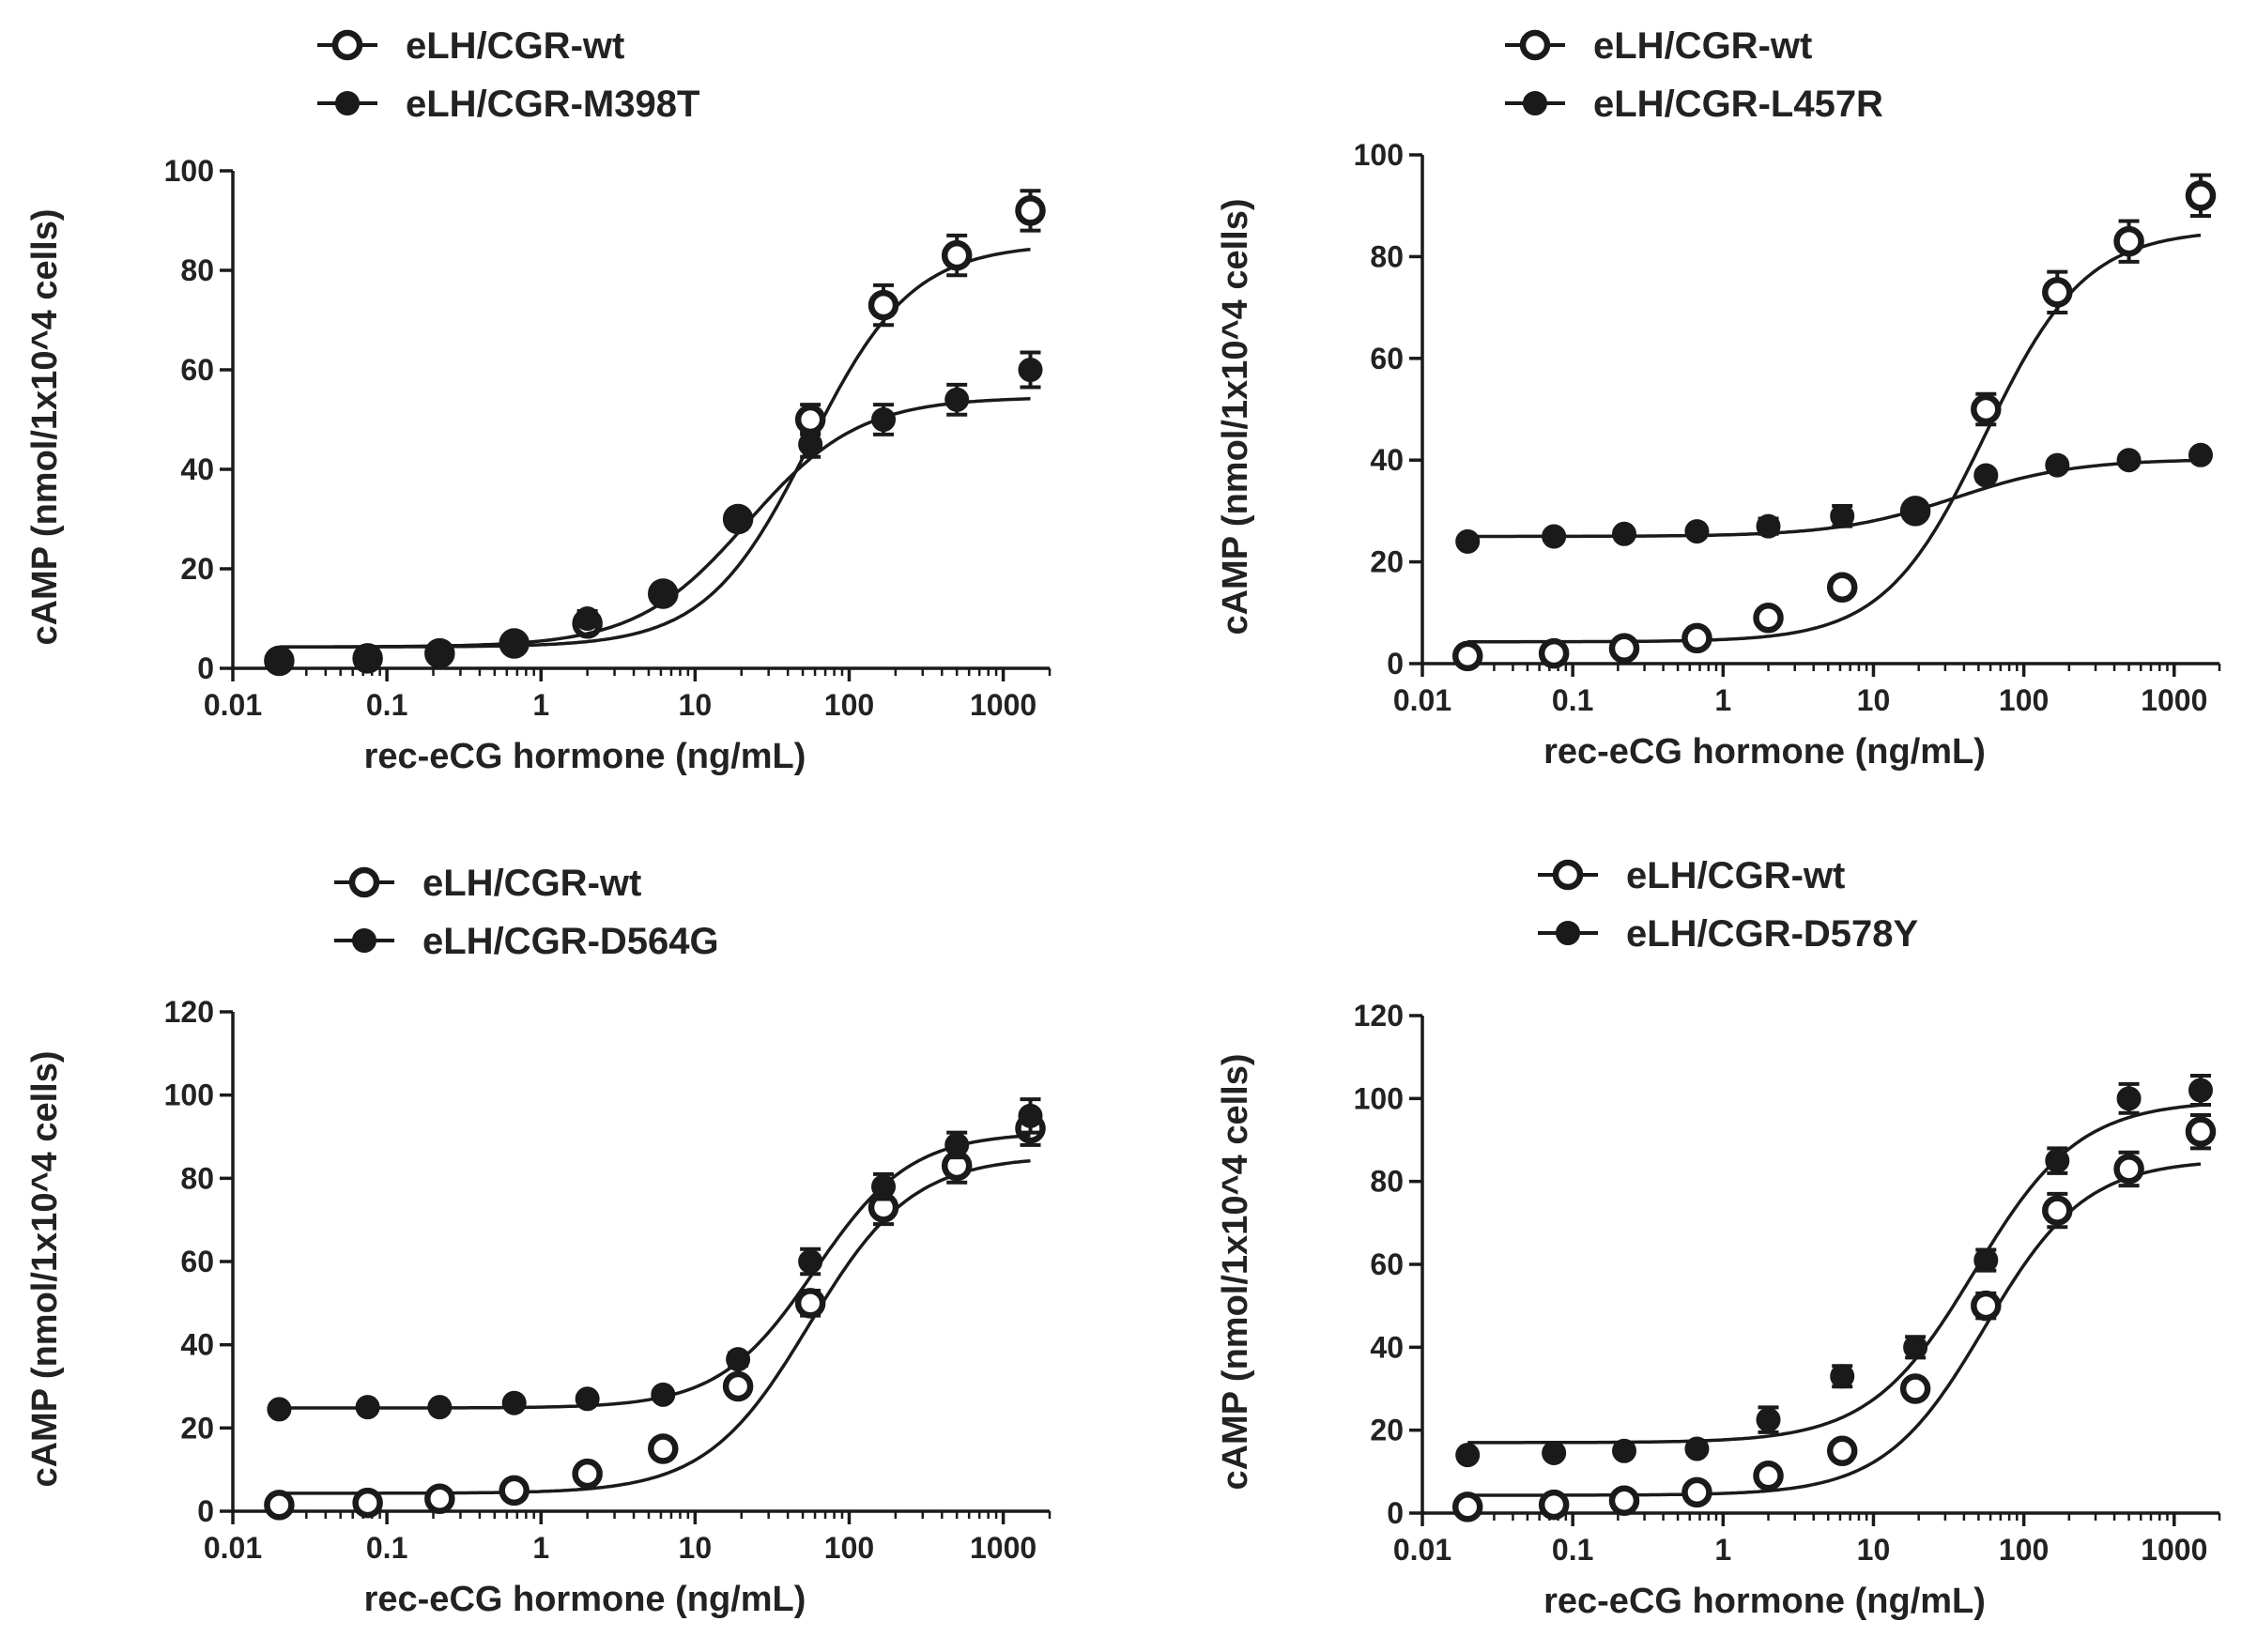 The width and height of the screenshot is (2257, 1652). I want to click on series-eLH/CGR-L457R, so click(1834, 498).